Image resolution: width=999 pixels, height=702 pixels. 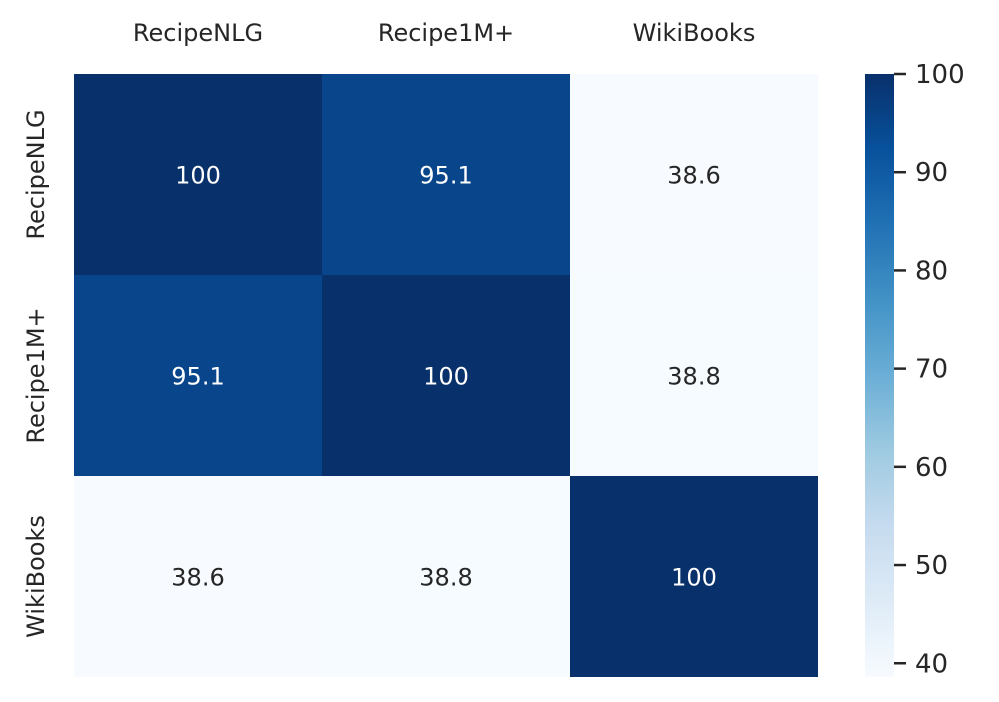 I want to click on column-label: RecipeNLG, so click(x=198, y=33).